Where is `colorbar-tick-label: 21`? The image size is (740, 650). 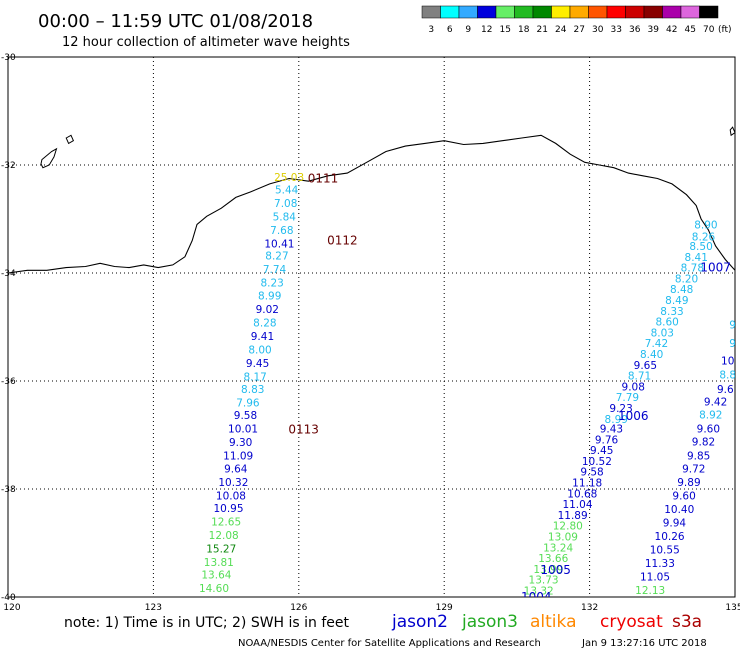
colorbar-tick-label: 21 is located at coordinates (542, 30).